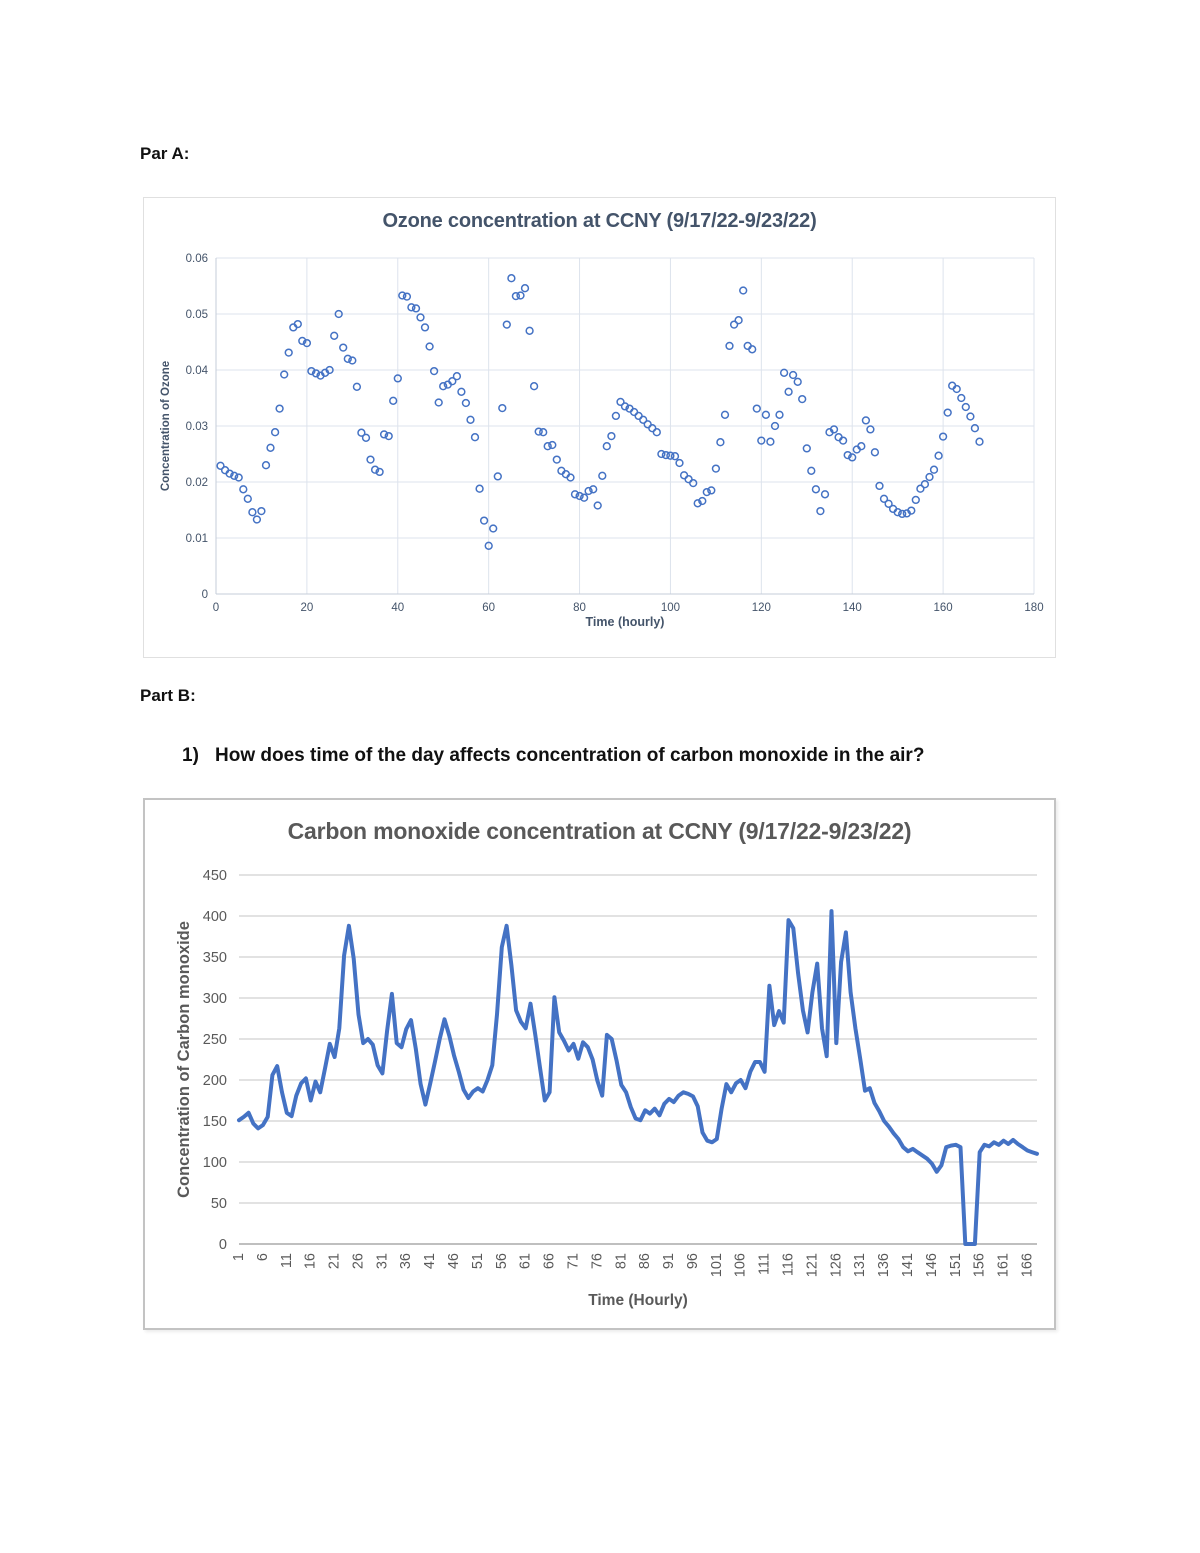 This screenshot has height=1553, width=1200. I want to click on x-tick-label: 111, so click(765, 1264).